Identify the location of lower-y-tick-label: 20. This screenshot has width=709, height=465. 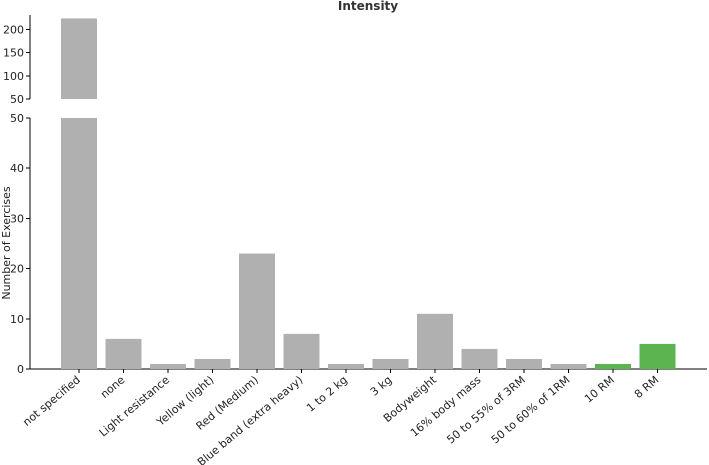
(17, 269).